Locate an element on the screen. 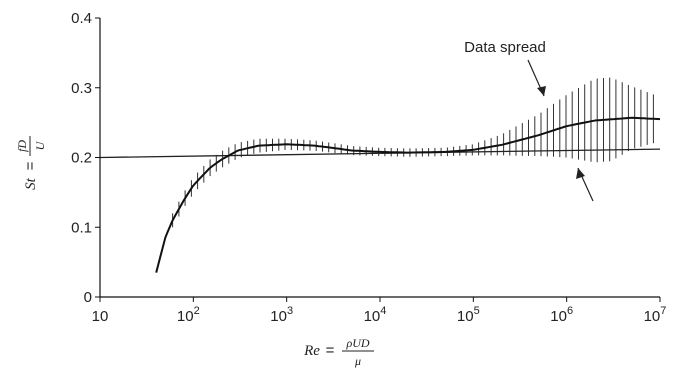  x-axis-label: Re = ρUD μ is located at coordinates (338, 352).